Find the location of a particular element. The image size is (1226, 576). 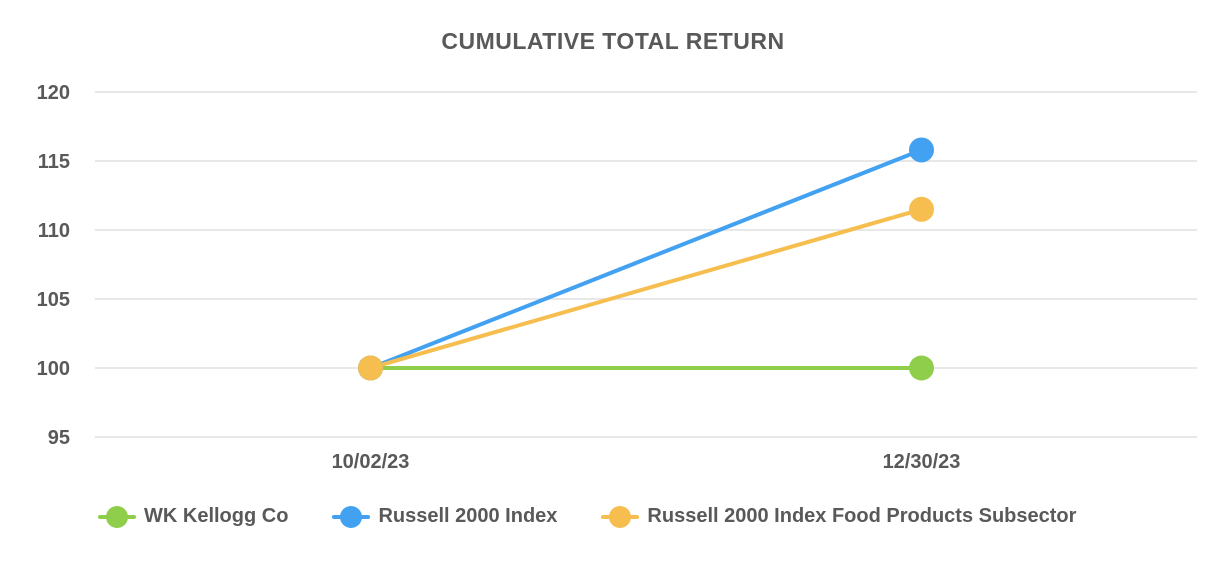

legend-marker-yellow-icon is located at coordinates (620, 516).